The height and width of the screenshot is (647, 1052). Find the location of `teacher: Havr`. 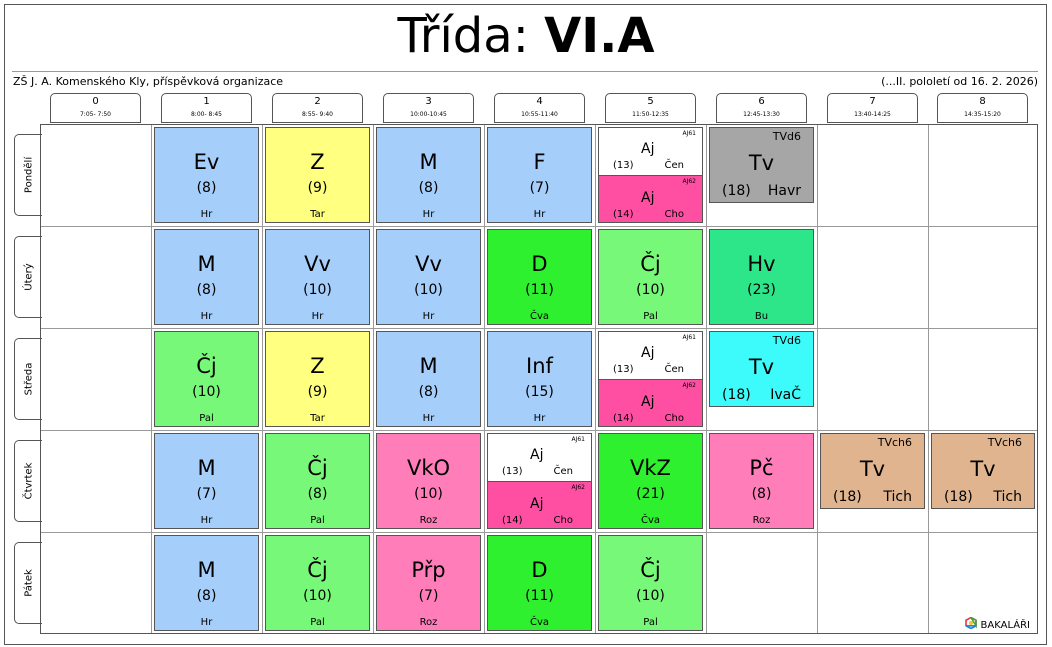

teacher: Havr is located at coordinates (784, 191).